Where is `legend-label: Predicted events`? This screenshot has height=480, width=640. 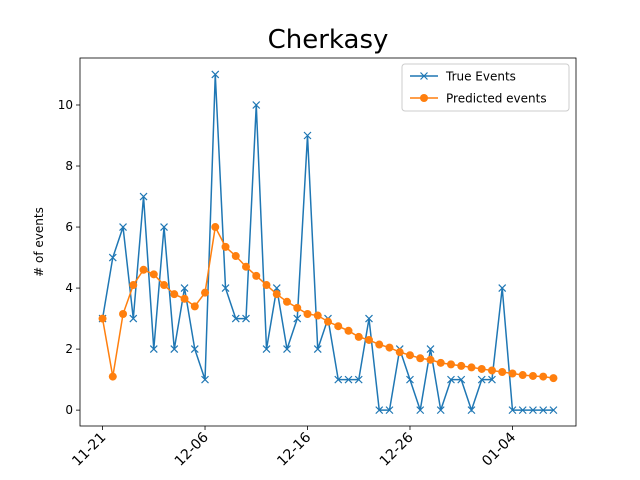
legend-label: Predicted events is located at coordinates (496, 99).